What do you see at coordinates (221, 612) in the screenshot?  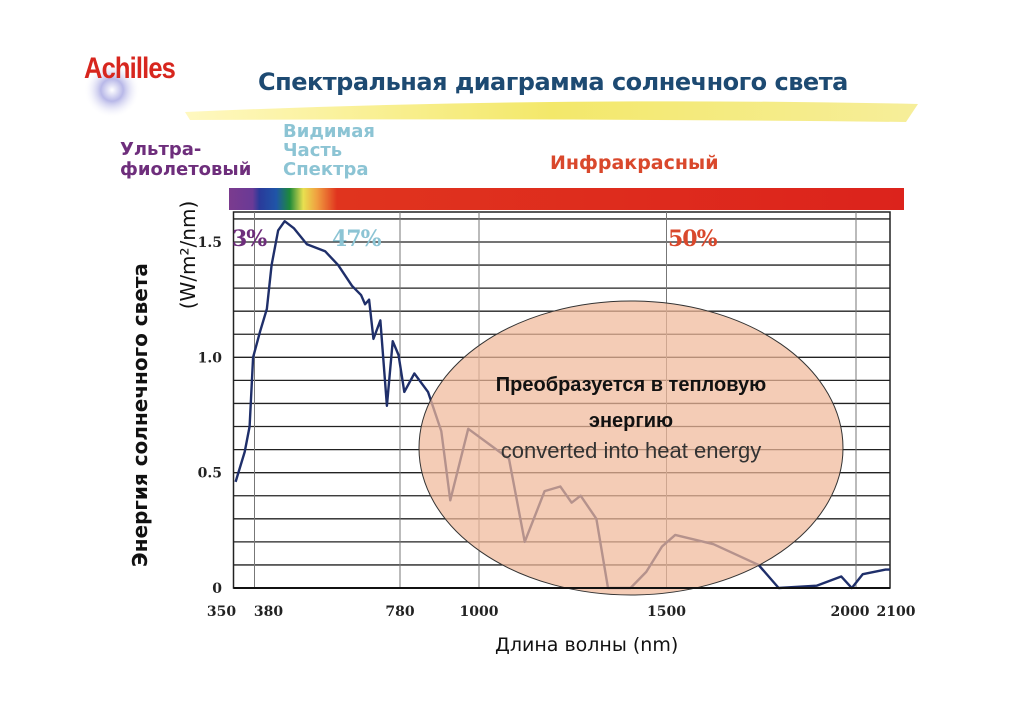 I see `x-tick-label: 350` at bounding box center [221, 612].